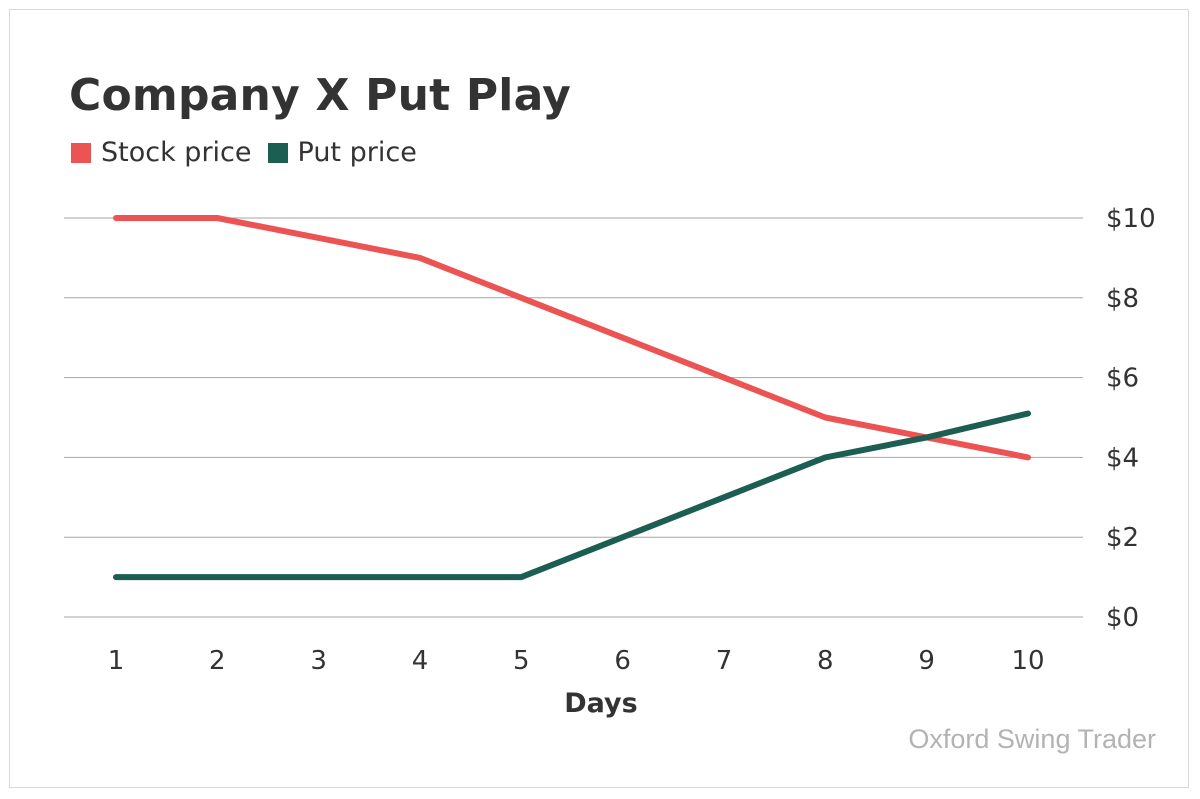 This screenshot has height=799, width=1200. What do you see at coordinates (1131, 219) in the screenshot?
I see `y-tick-label-10: $10` at bounding box center [1131, 219].